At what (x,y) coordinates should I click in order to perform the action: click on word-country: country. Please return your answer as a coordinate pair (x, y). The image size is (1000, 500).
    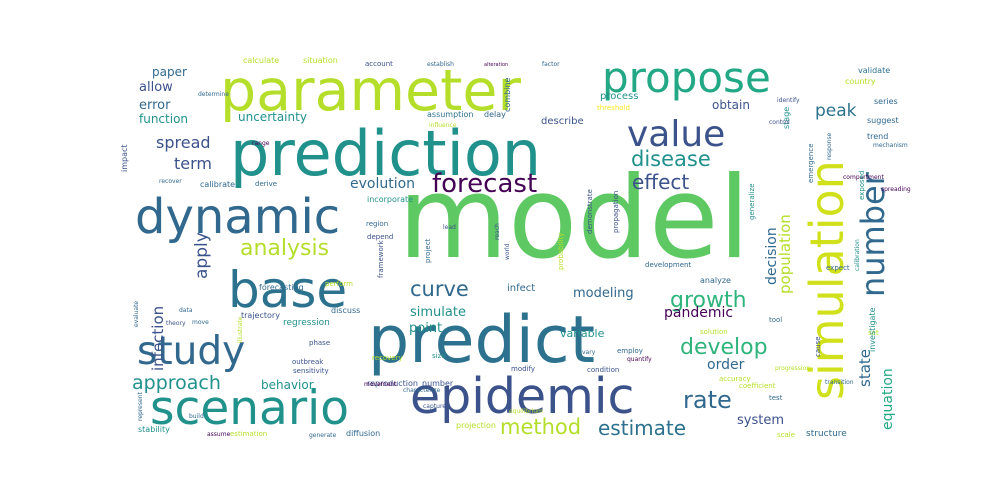
    Looking at the image, I should click on (860, 81).